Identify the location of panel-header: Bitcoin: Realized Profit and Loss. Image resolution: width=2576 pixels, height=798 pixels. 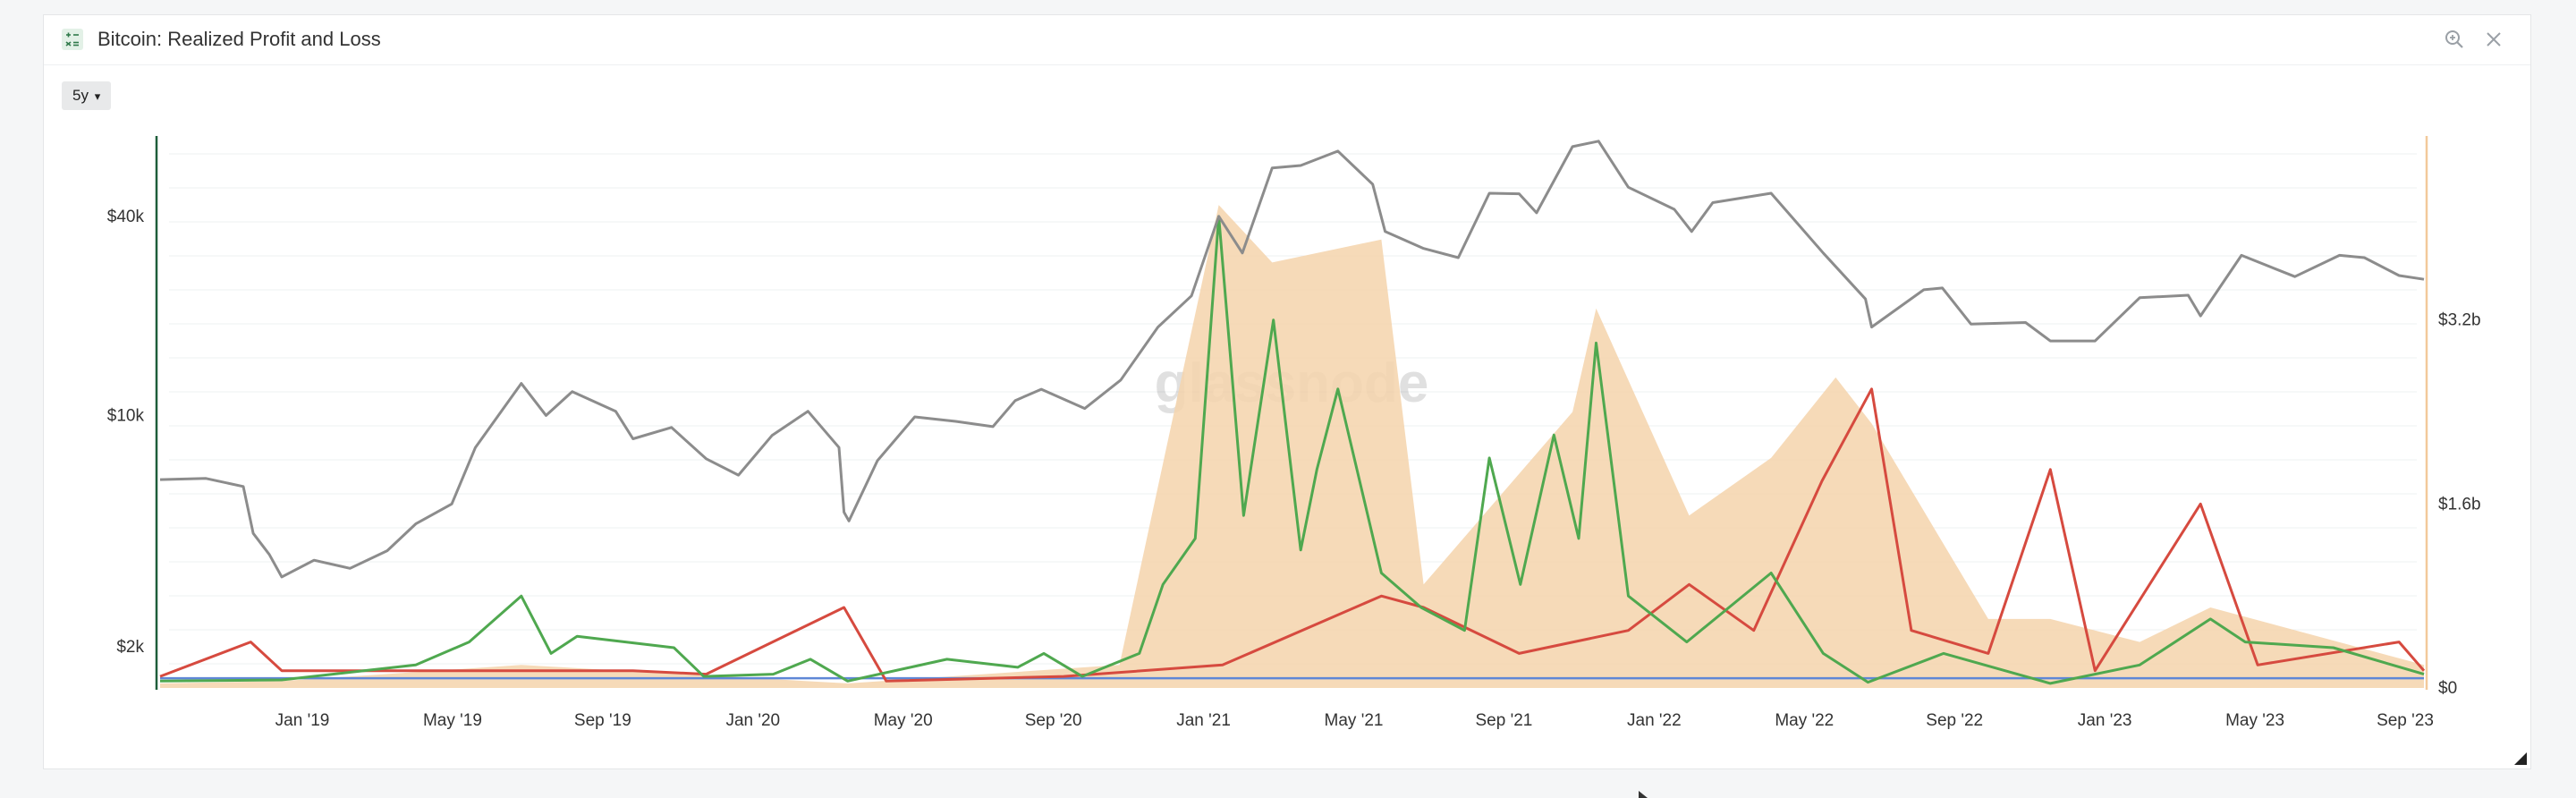
(1287, 40).